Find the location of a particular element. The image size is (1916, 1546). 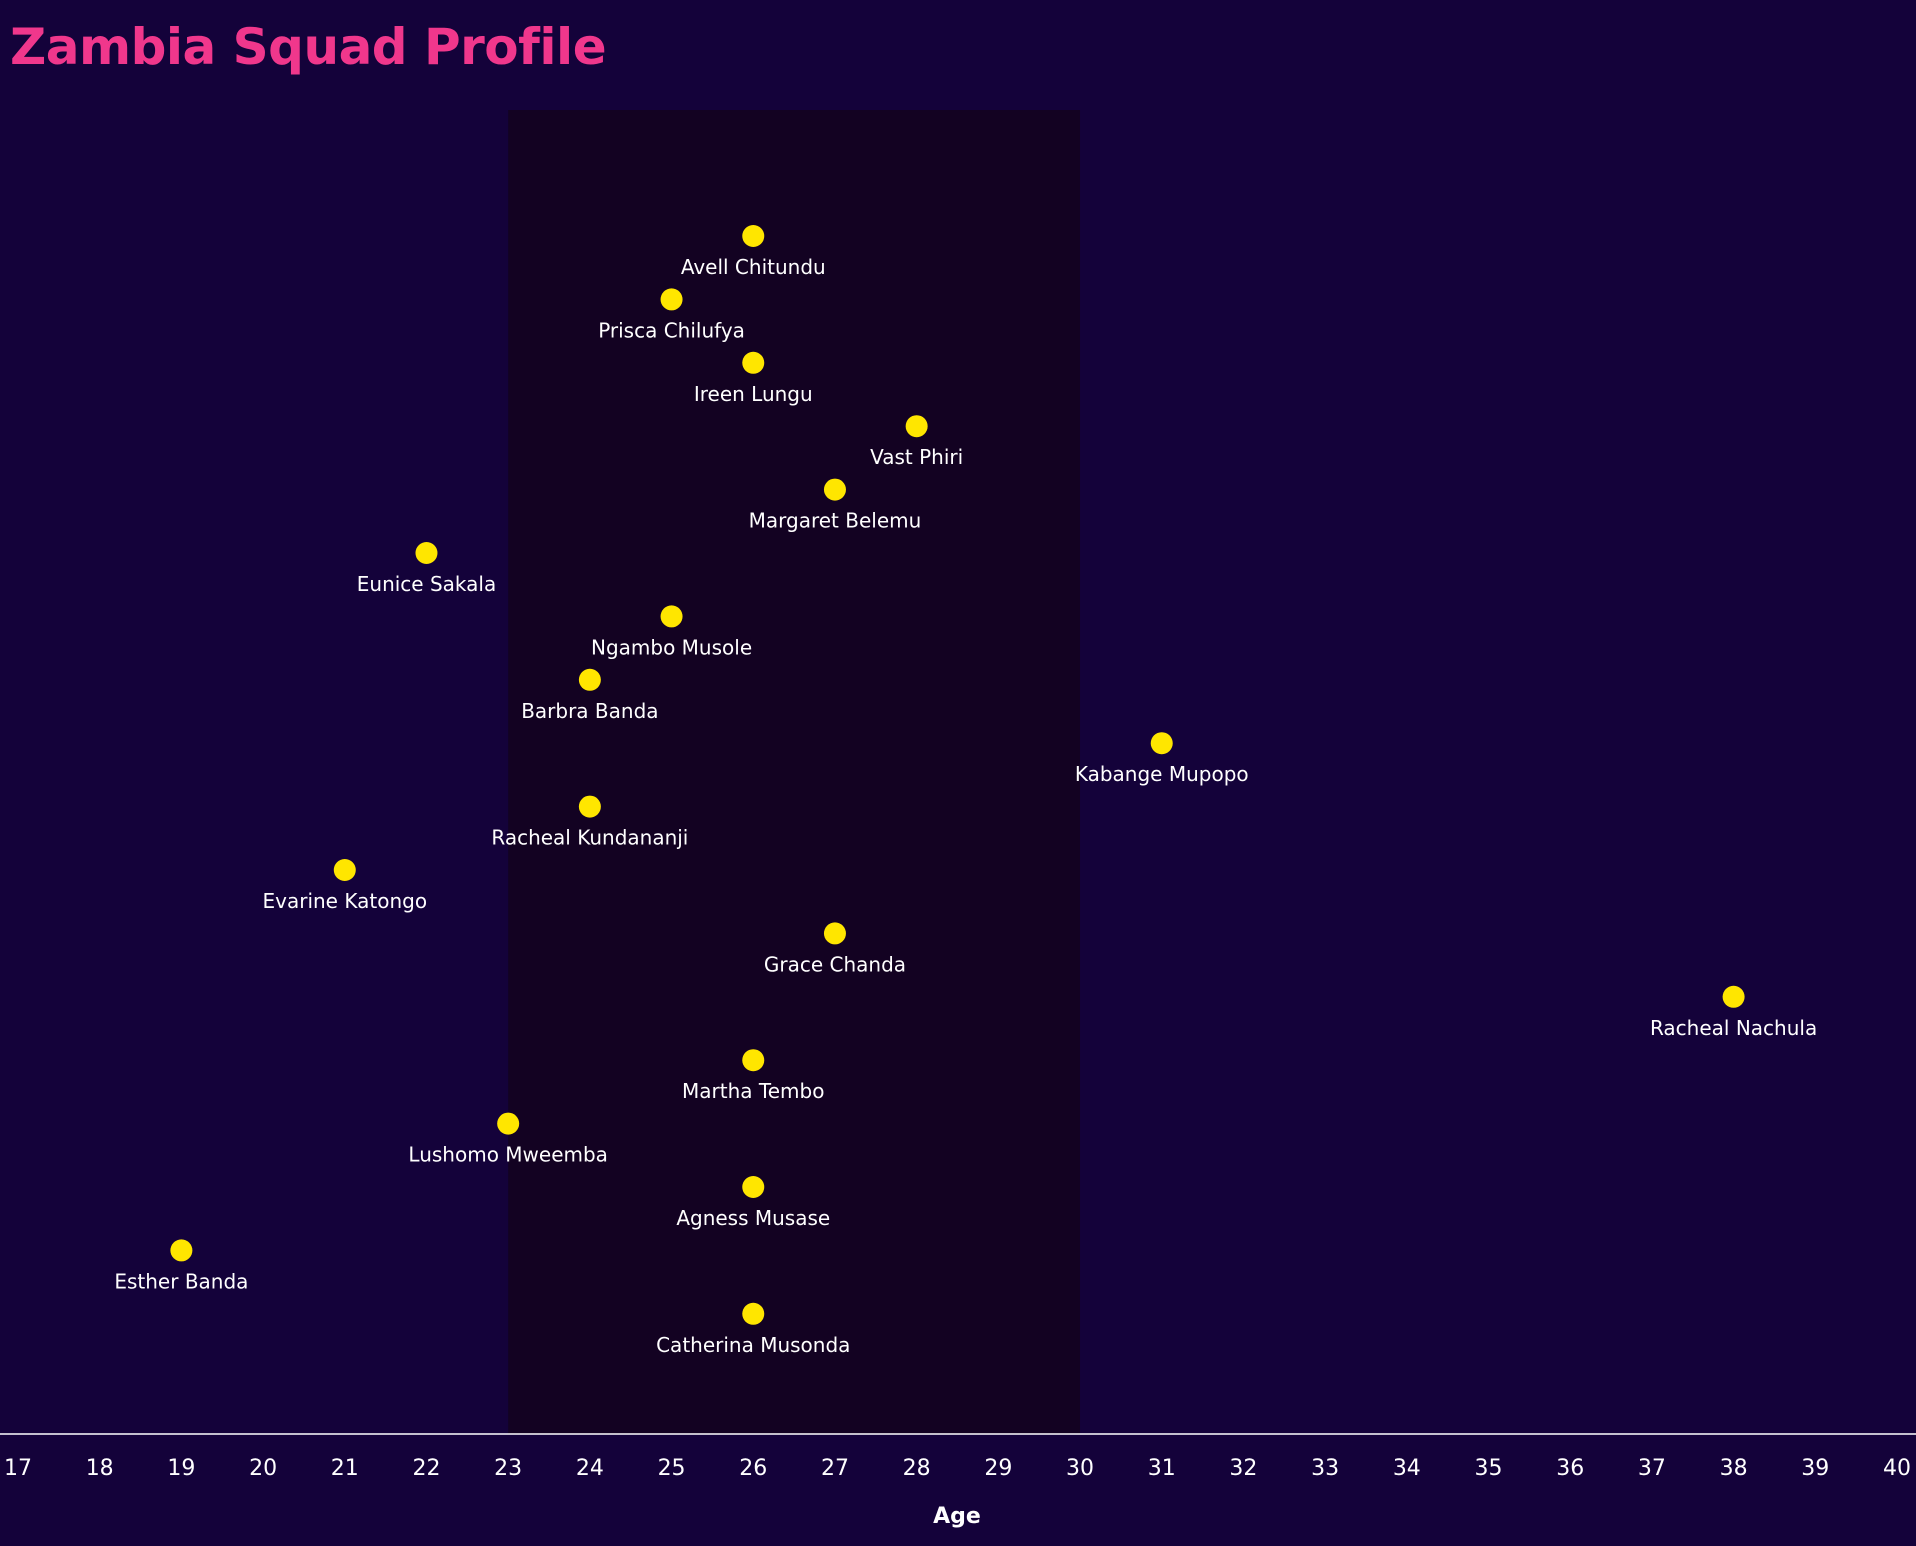

x-tick-label: 36 is located at coordinates (1570, 1468).